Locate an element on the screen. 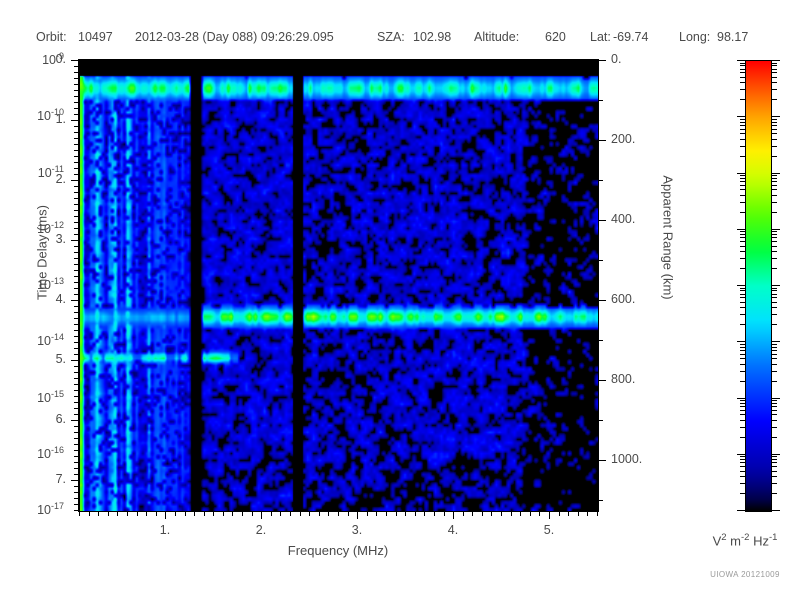  y-axis-tick-label: 5. is located at coordinates (60, 359).